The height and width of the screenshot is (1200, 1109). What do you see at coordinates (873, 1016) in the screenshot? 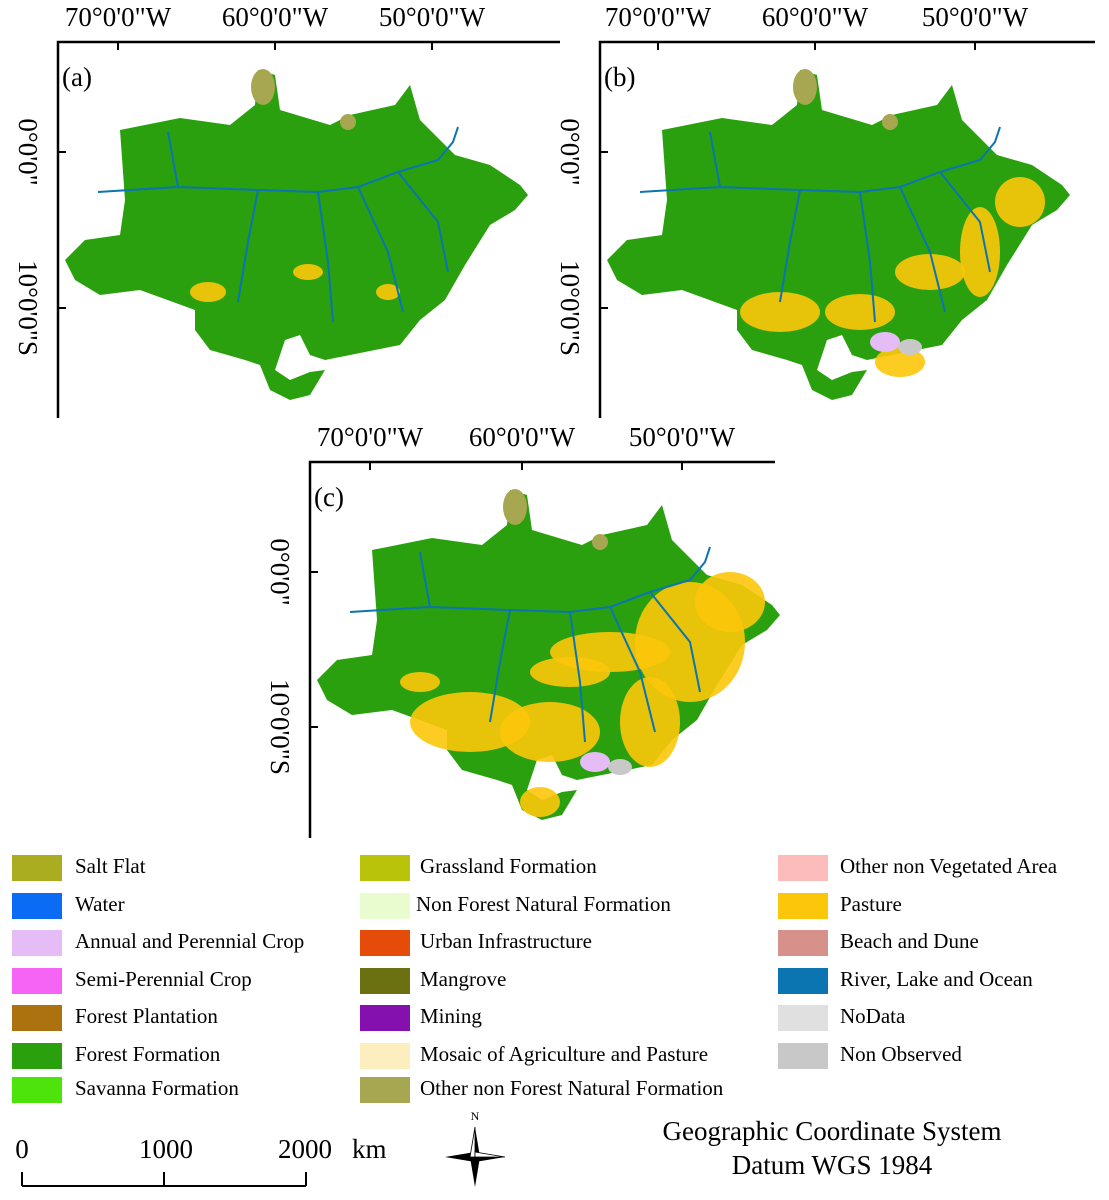
I see `legend-label: NoData` at bounding box center [873, 1016].